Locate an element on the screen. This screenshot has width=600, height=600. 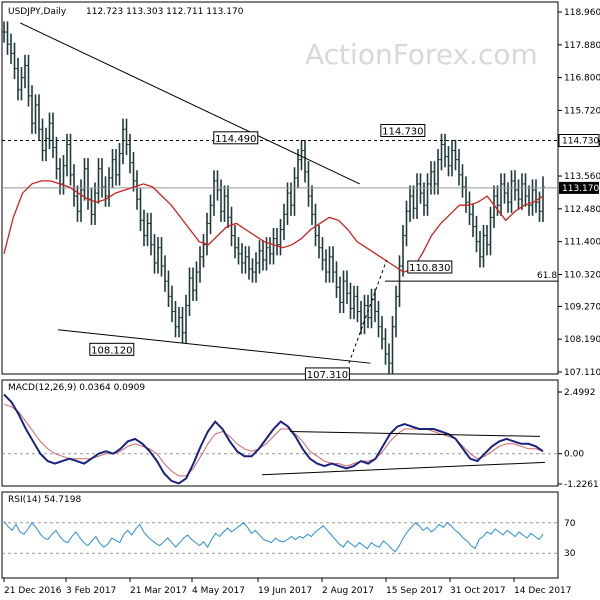
macd-axis: 2.4992 0.00 -1.2261 is located at coordinates (578, 439).